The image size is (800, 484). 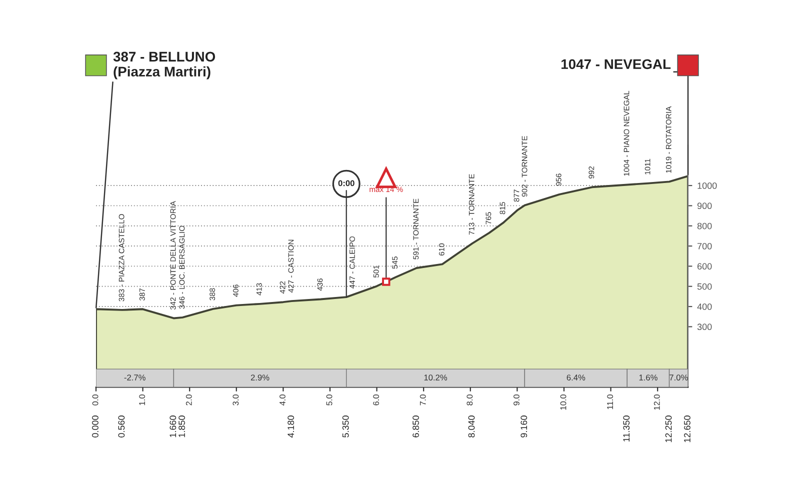 What do you see at coordinates (704, 286) in the screenshot?
I see `y-tick-label: 500` at bounding box center [704, 286].